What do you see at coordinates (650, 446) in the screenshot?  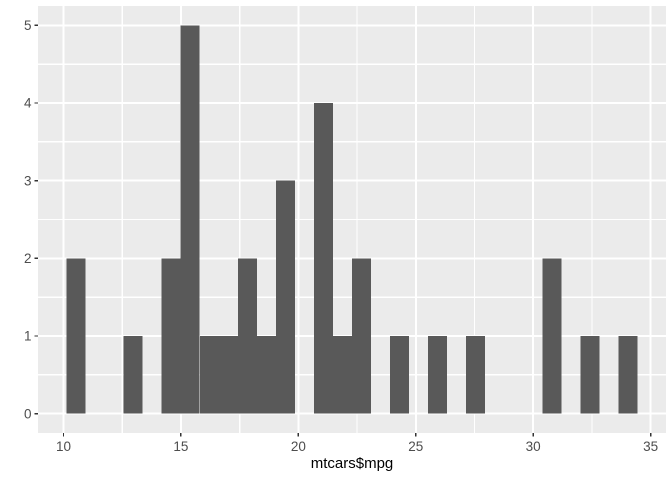 I see `x-tick-label: 35` at bounding box center [650, 446].